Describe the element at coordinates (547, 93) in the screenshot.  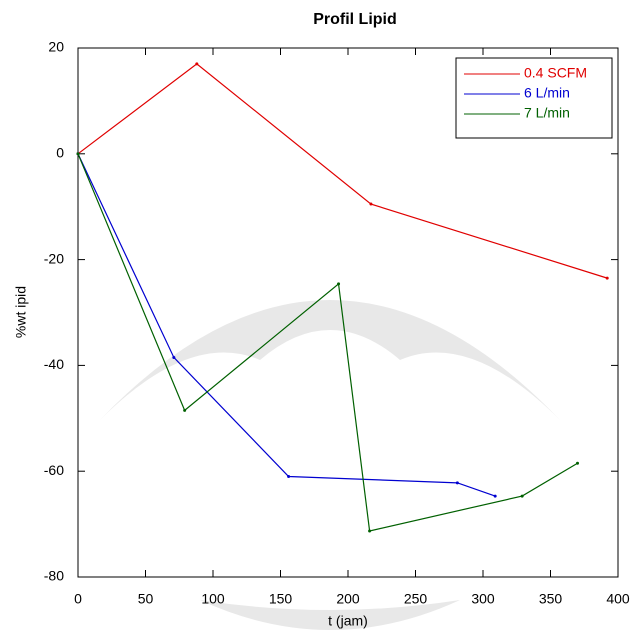
I see `legend-label: 6 L/min` at that location.